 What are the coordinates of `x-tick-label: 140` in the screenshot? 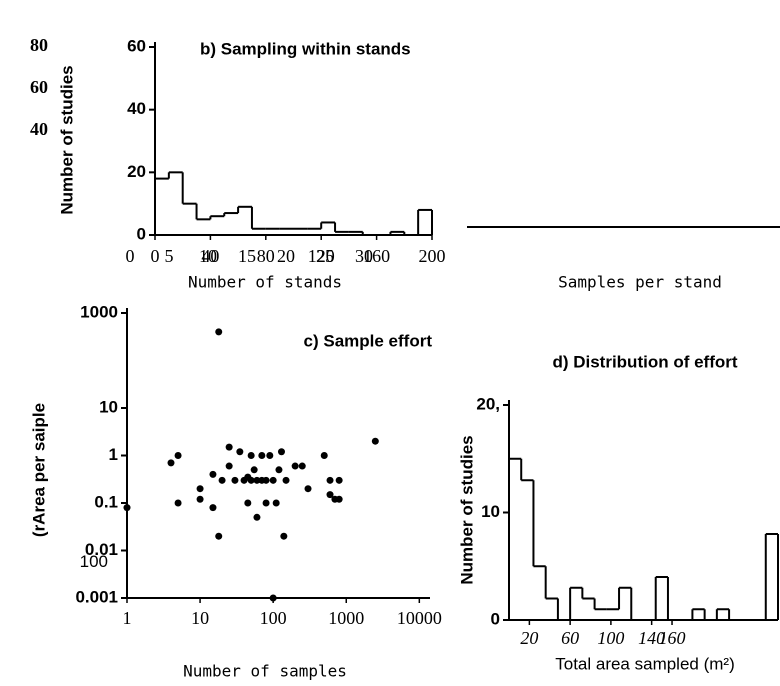 It's located at (651, 638).